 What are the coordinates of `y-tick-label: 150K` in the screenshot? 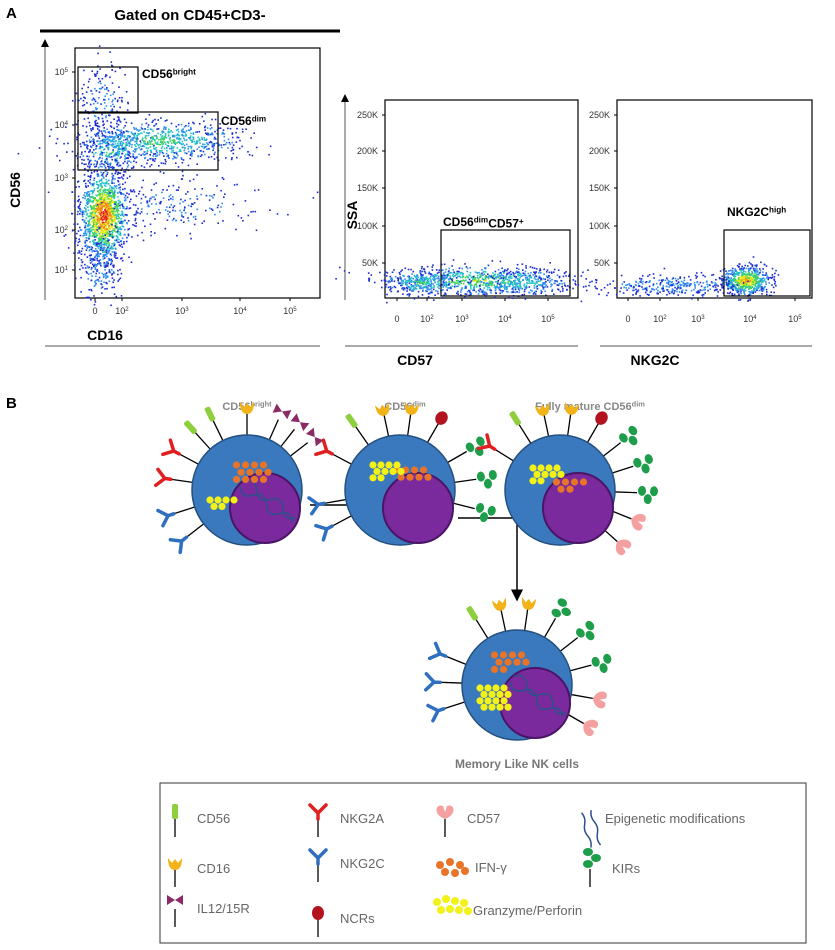 It's located at (367, 188).